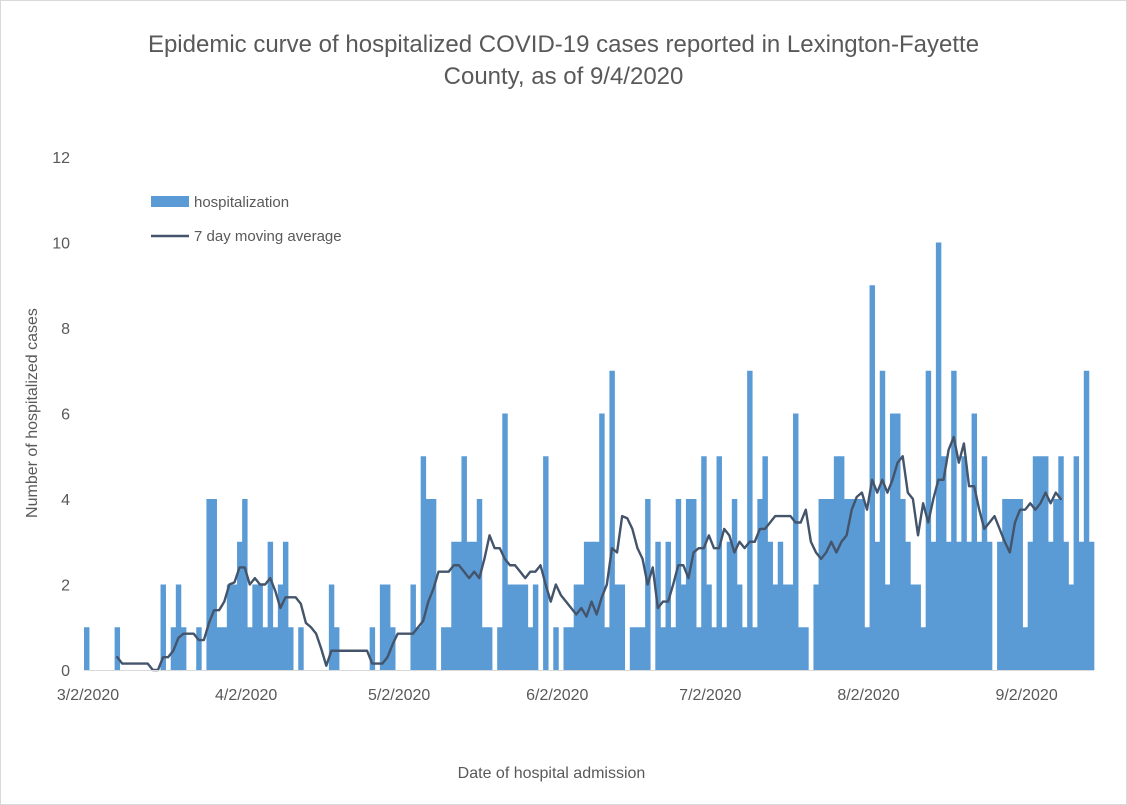  What do you see at coordinates (241, 202) in the screenshot?
I see `legend-label-hospitalization: hospitalization` at bounding box center [241, 202].